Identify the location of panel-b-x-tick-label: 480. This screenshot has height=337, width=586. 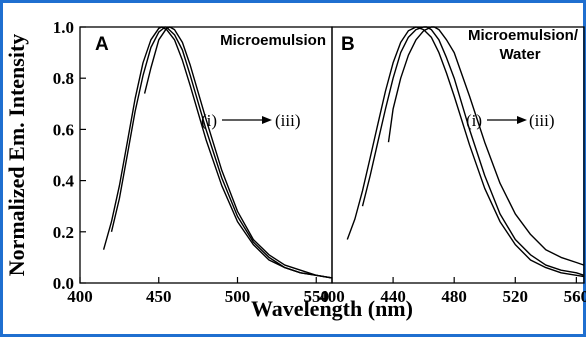
(454, 296).